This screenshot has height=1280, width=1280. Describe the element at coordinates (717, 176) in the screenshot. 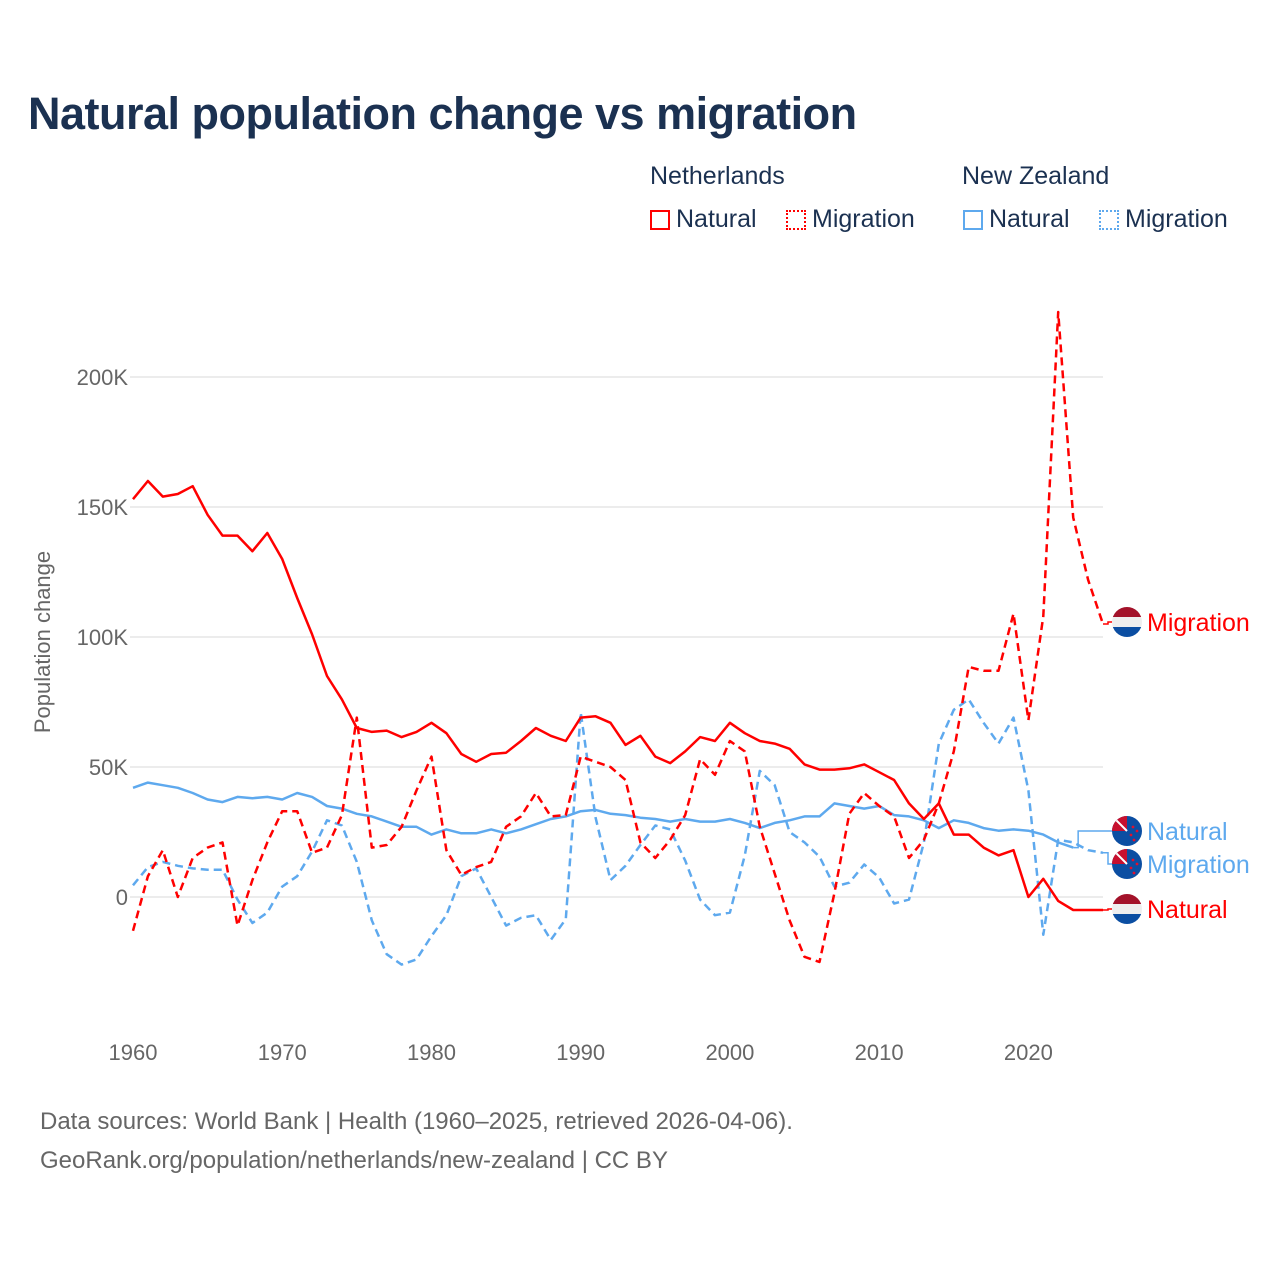

I see `legend-group-netherlands: Netherlands` at that location.